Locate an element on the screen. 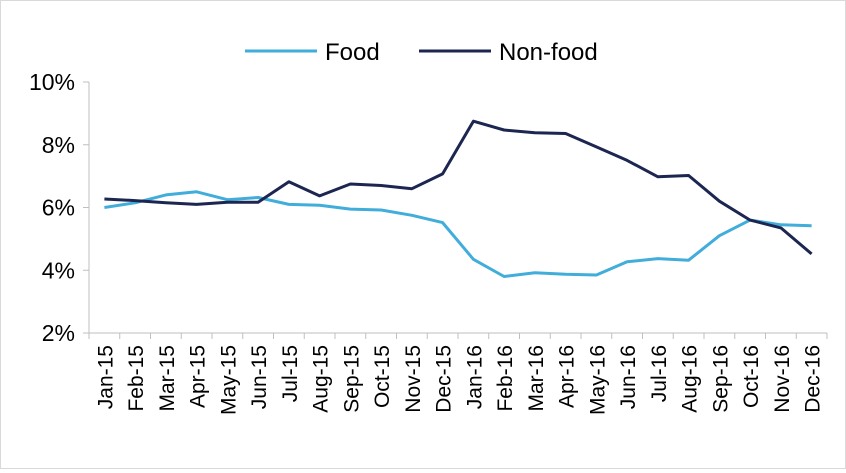  legend-item-non-food: Non-food is located at coordinates (508, 52).